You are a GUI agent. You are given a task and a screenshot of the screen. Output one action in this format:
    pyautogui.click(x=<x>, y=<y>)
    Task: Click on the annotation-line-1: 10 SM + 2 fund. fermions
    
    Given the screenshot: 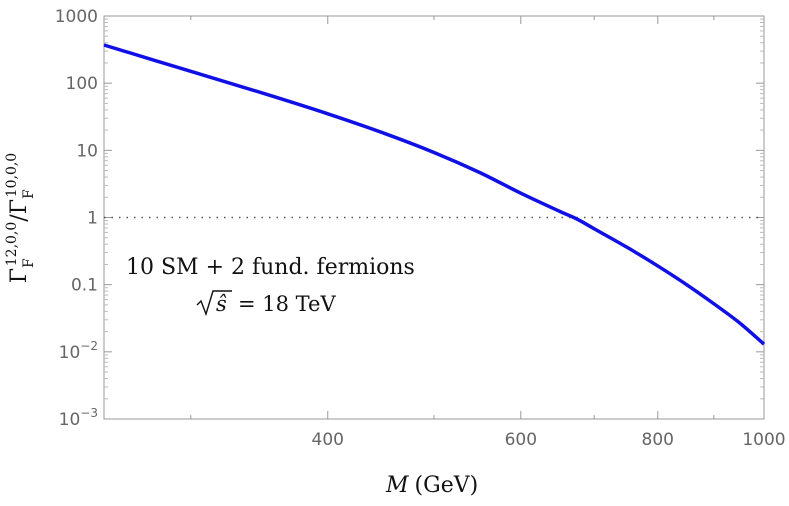 What is the action you would take?
    pyautogui.click(x=270, y=267)
    